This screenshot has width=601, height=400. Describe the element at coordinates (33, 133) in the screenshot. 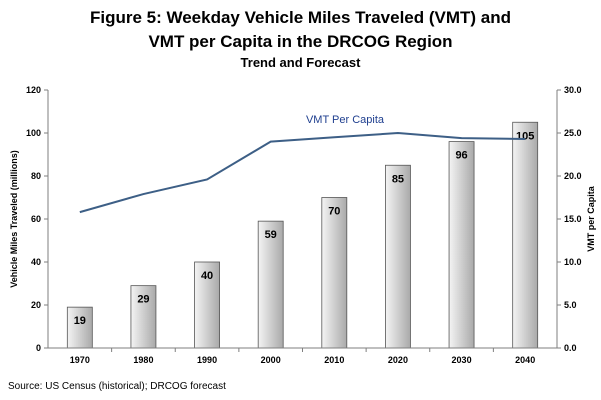

I see `left-tick-label: 100` at that location.